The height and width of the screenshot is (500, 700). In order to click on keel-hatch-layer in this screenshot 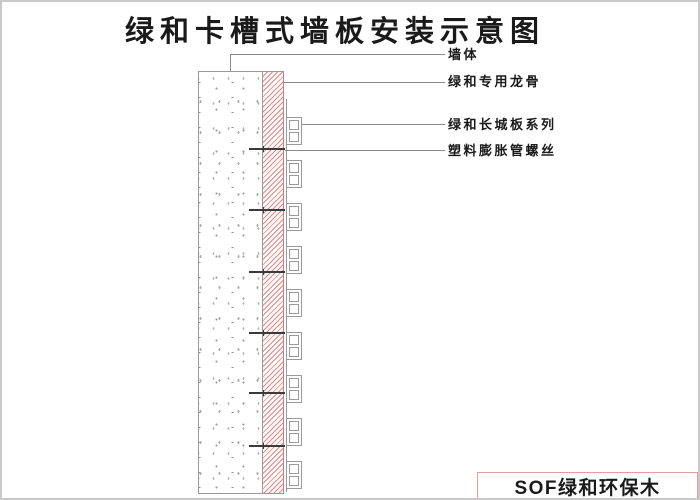, I will do `click(273, 282)`.